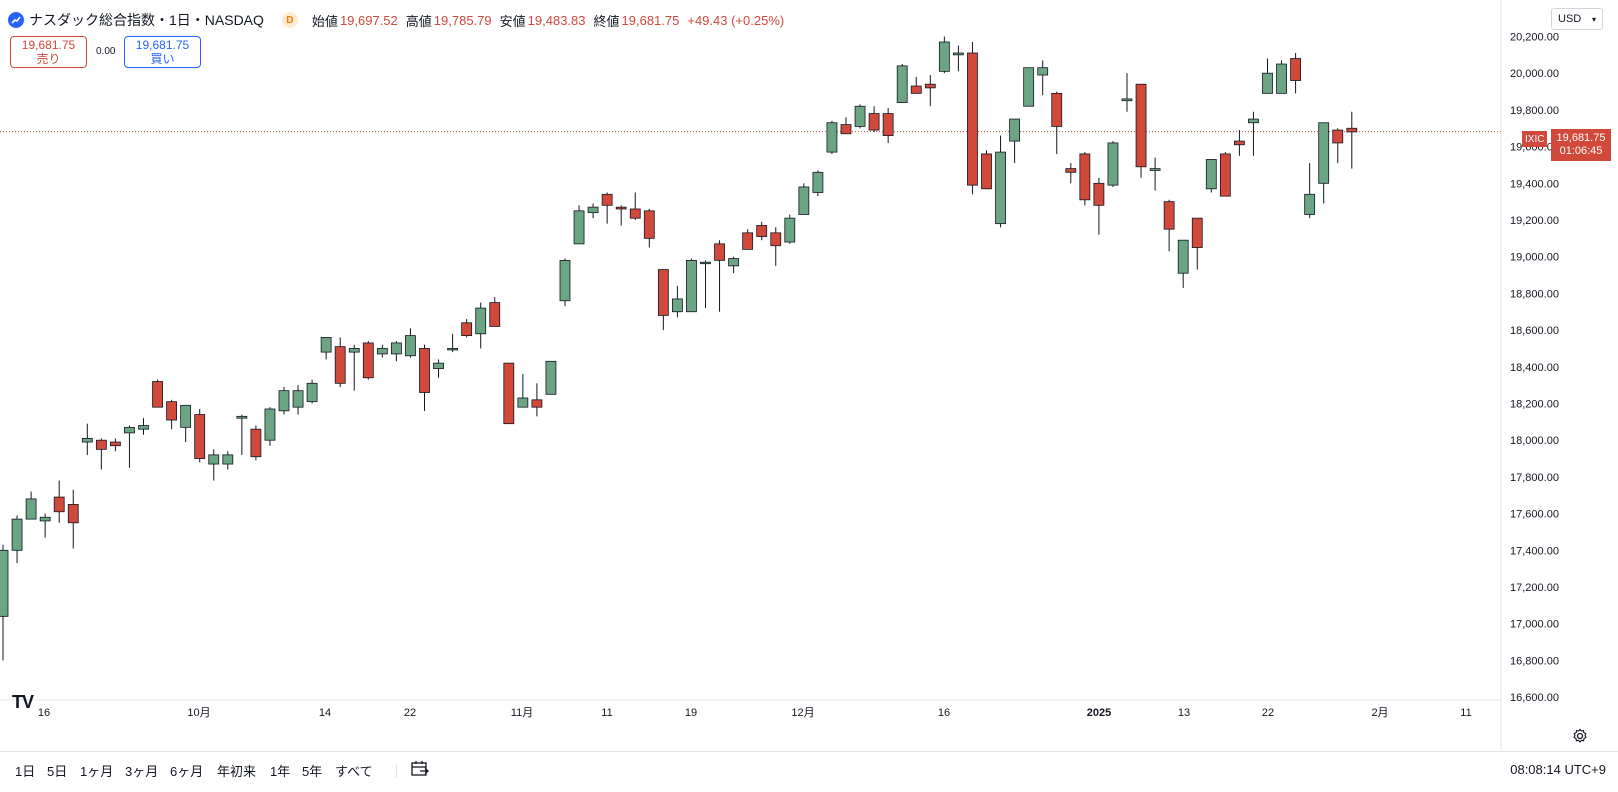  Describe the element at coordinates (1534, 38) in the screenshot. I see `price-tick-label: 20,200.00` at that location.